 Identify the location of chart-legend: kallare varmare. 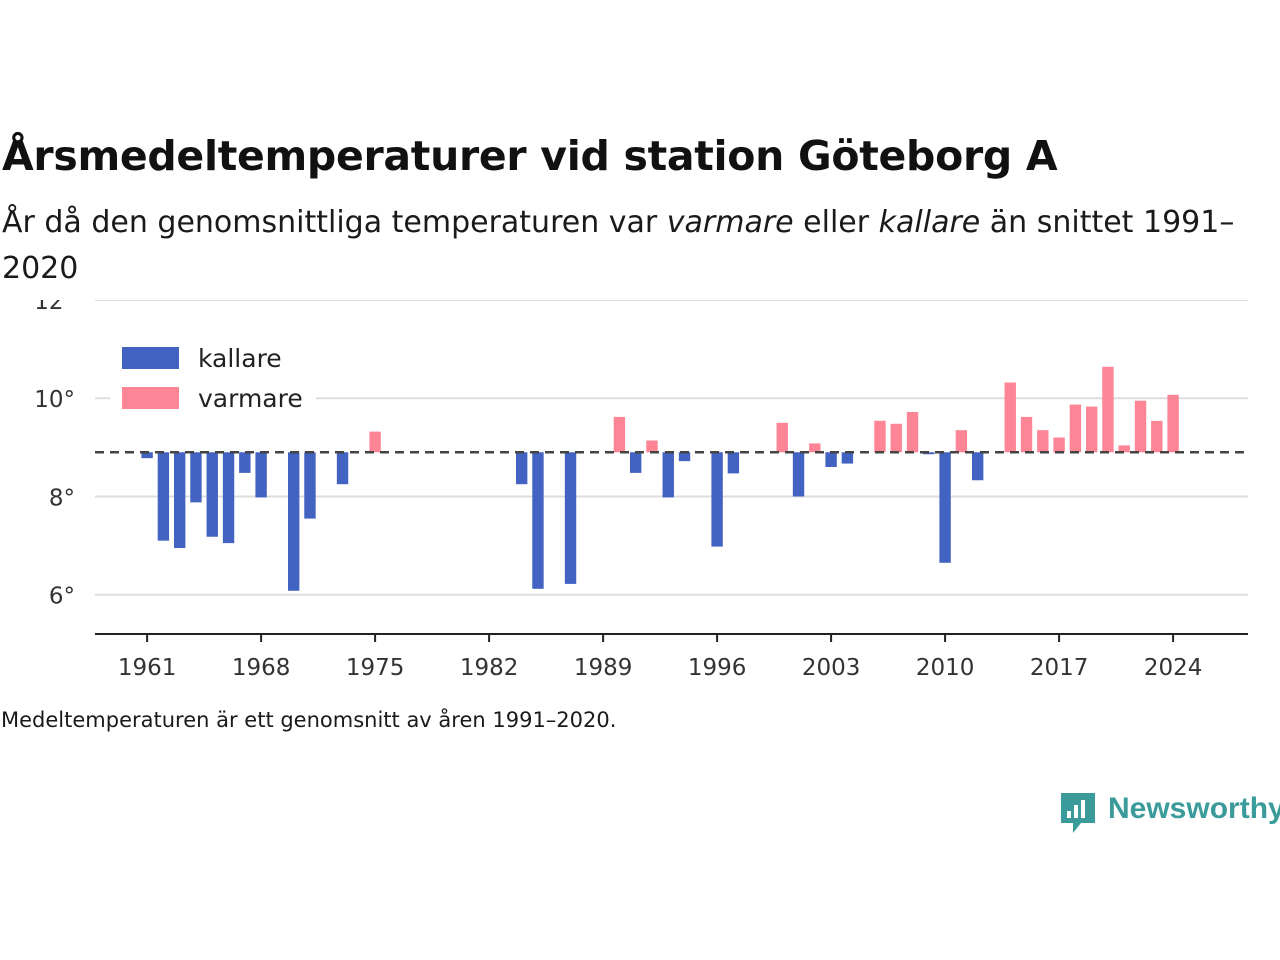
(213, 379).